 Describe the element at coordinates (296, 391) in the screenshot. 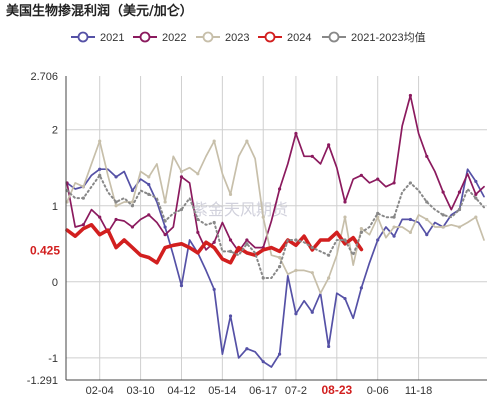

I see `x-tick-label: 07-2` at that location.